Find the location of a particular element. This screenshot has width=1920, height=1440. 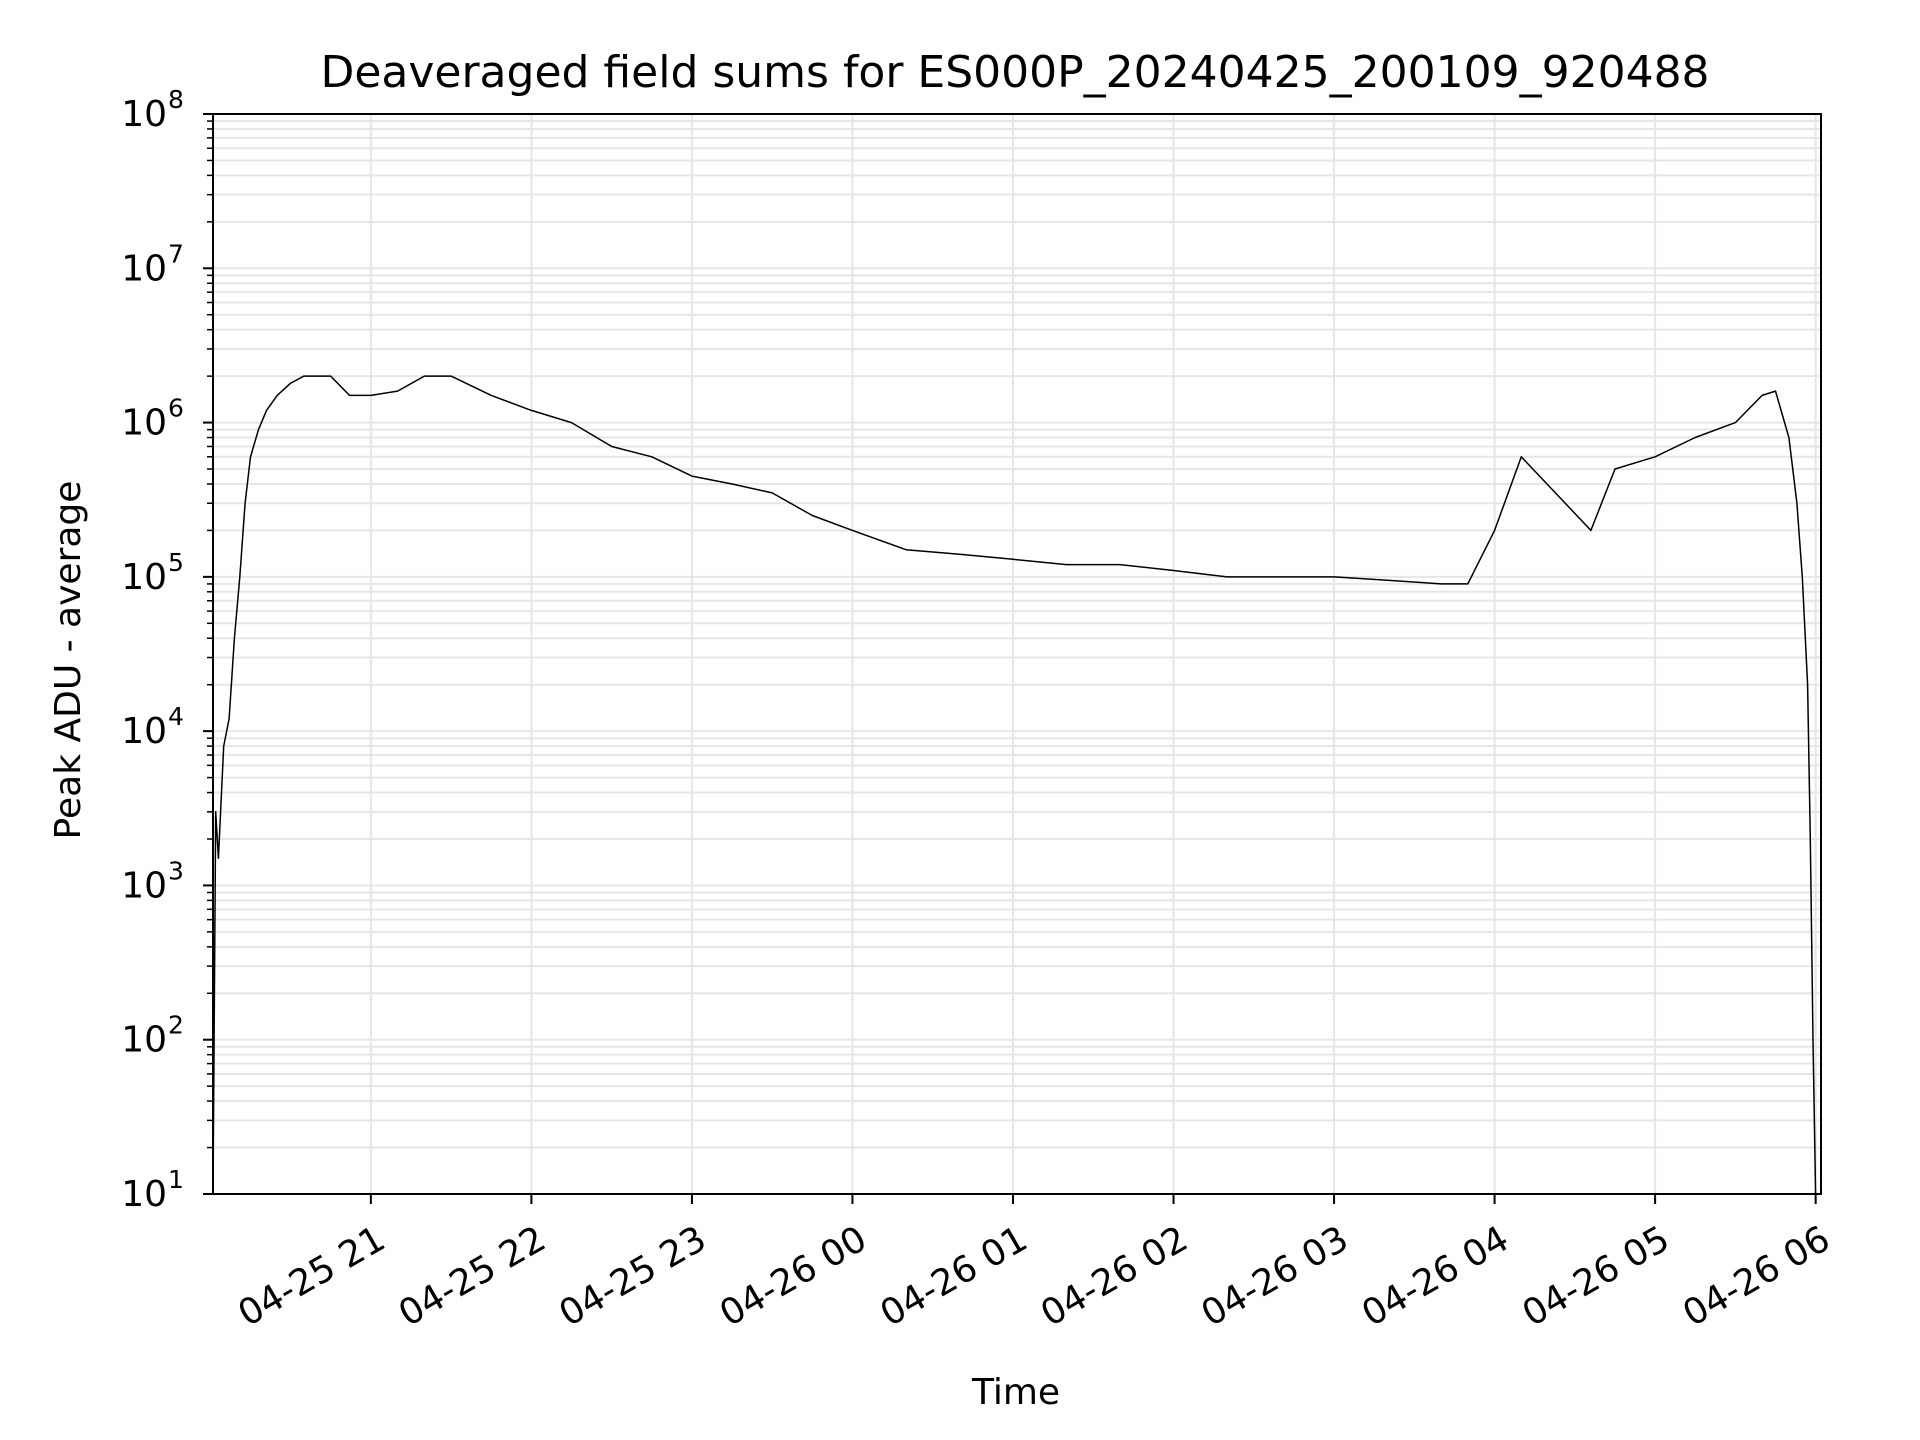

y-tick-exponent: 6 is located at coordinates (176, 408).